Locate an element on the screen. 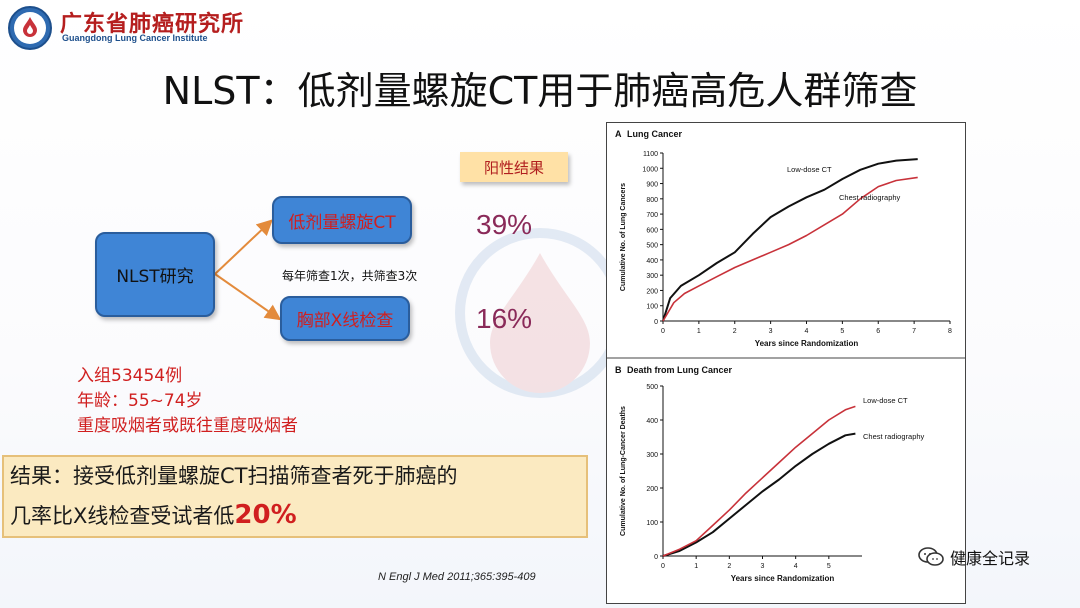 Image resolution: width=1080 pixels, height=608 pixels. slide-title: NLST：低剂量螺旋CT用于肺癌高危人群筛查 is located at coordinates (540, 91).